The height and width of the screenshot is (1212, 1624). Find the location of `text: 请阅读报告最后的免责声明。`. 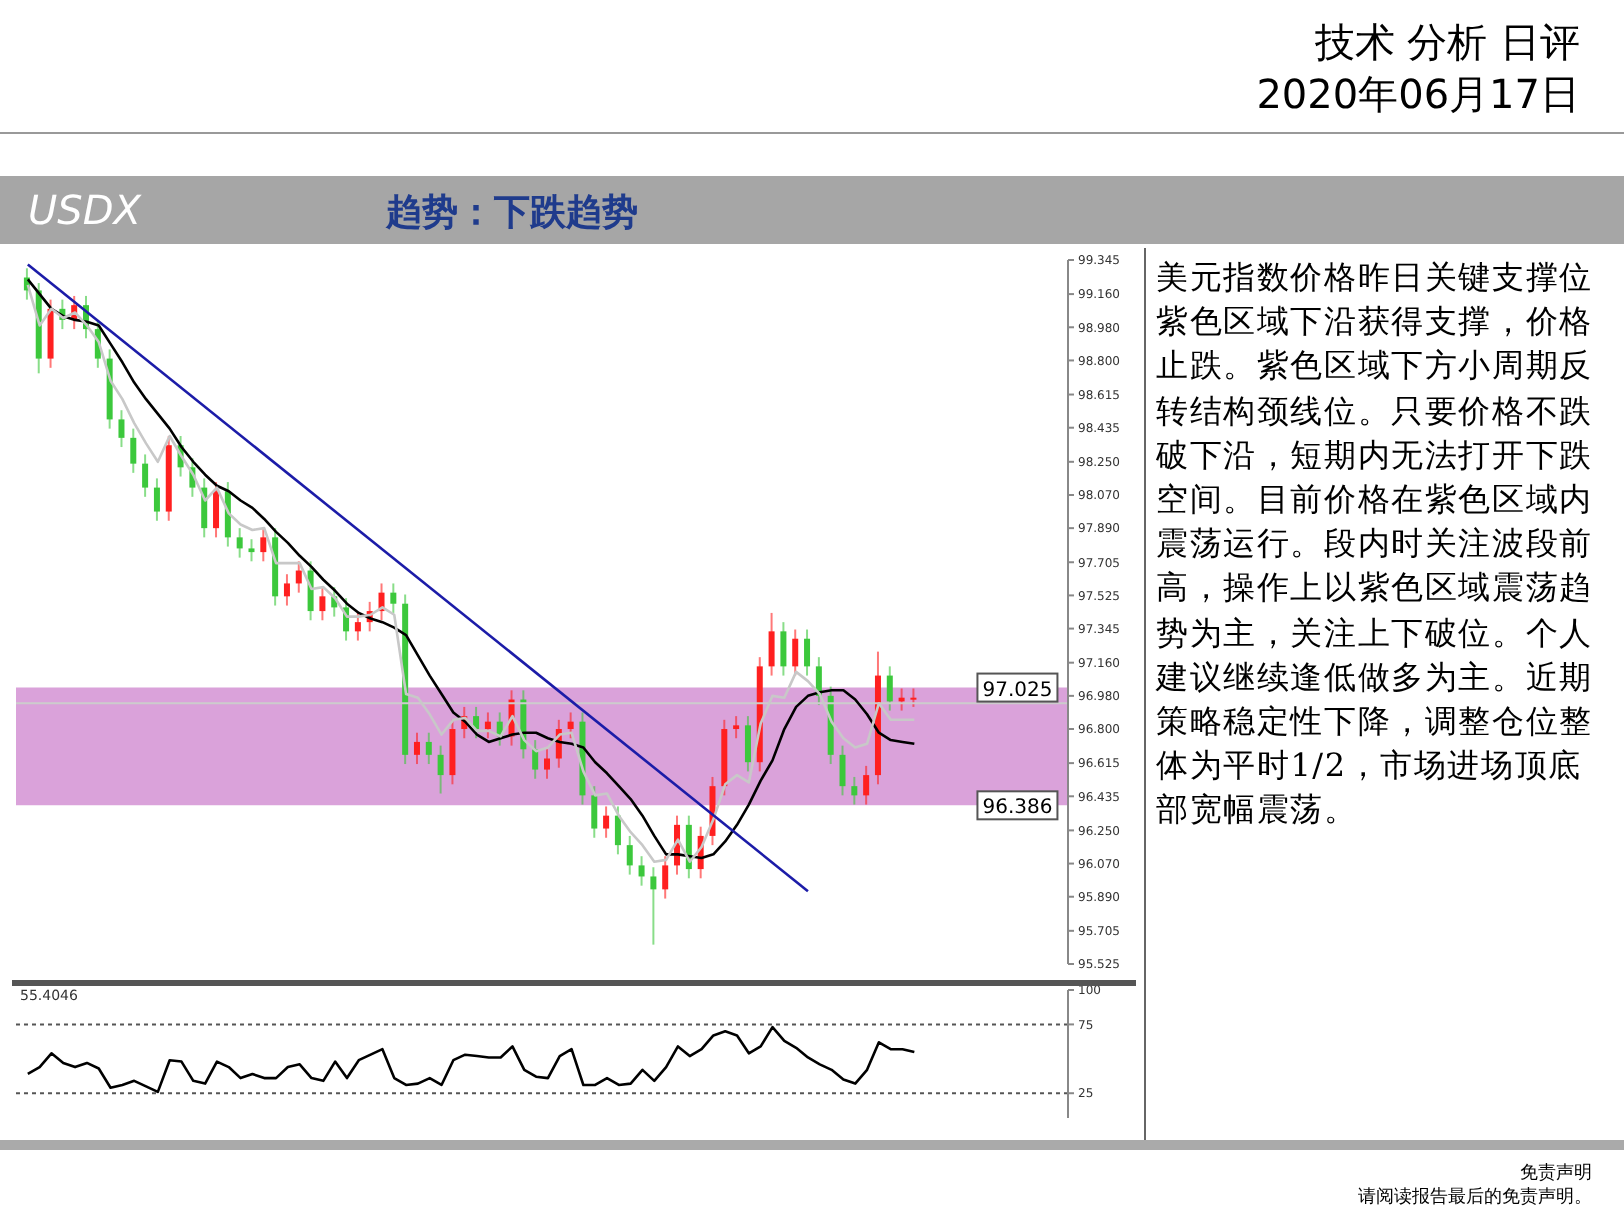

text: 请阅读报告最后的免责声明。 is located at coordinates (1474, 1197).